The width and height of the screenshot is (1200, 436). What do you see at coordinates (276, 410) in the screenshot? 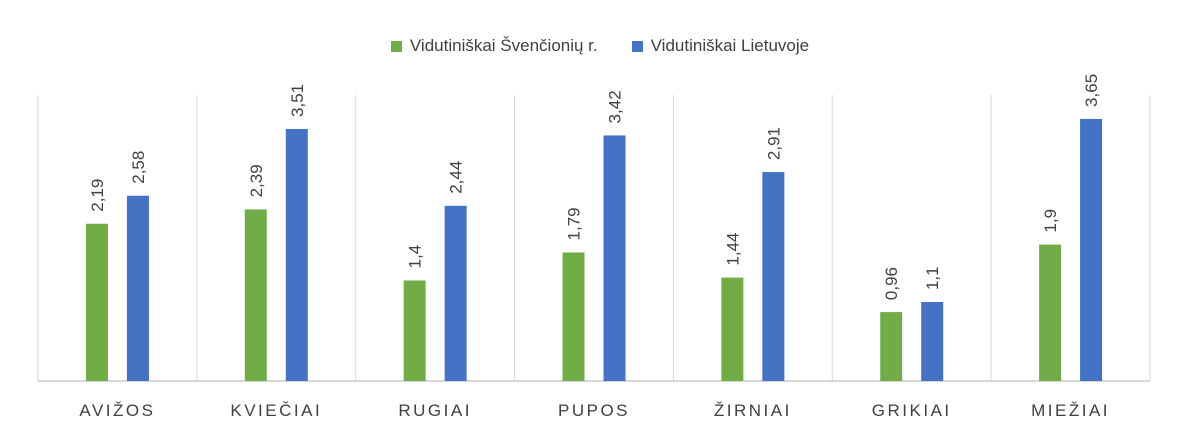
I see `category-label: KVIEČIAI` at bounding box center [276, 410].